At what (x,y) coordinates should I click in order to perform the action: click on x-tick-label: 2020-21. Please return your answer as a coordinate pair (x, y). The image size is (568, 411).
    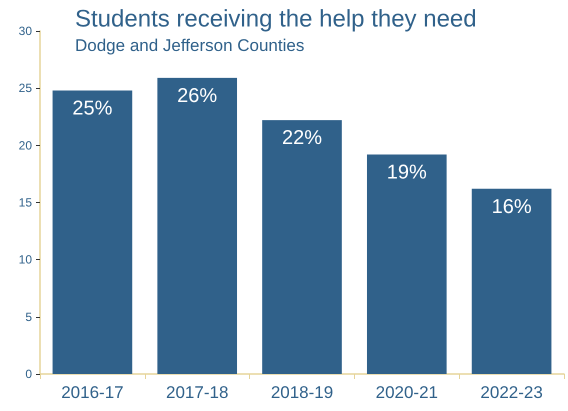
    Looking at the image, I should click on (407, 392).